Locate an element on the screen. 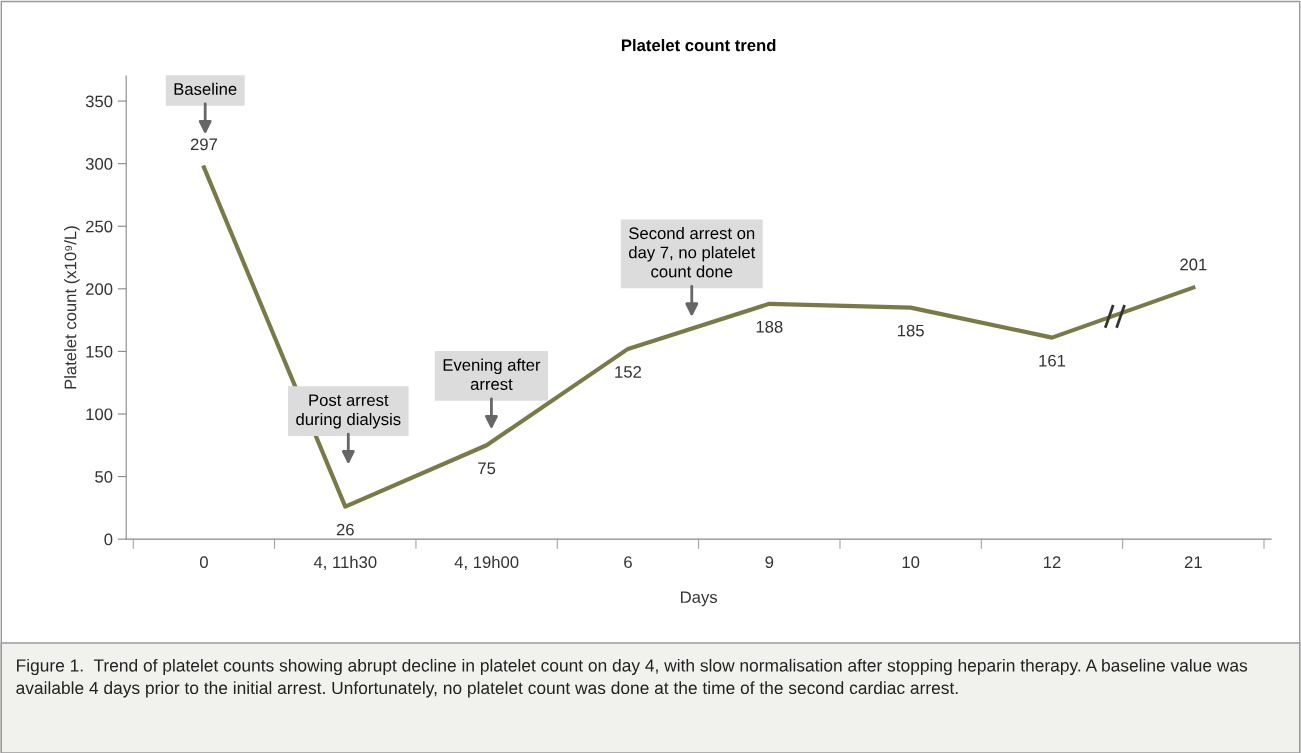 This screenshot has height=753, width=1301. data-label: 75 is located at coordinates (487, 468).